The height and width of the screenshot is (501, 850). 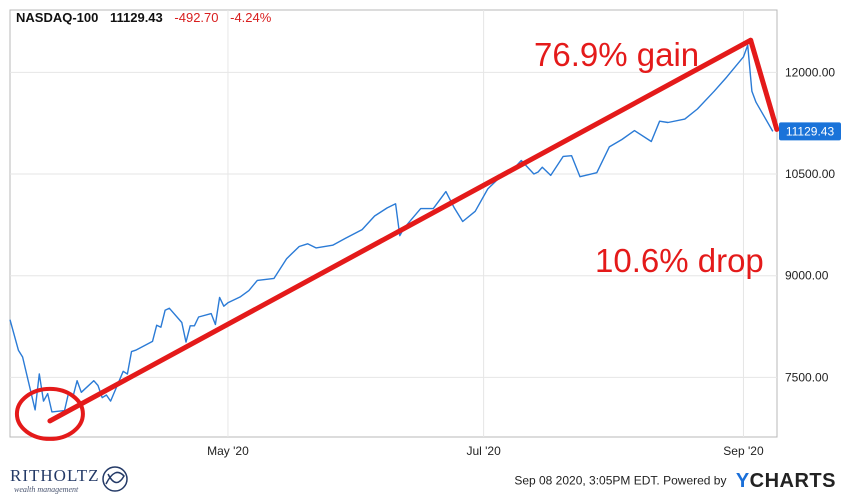 I want to click on drop-arrow-line, so click(x=764, y=84).